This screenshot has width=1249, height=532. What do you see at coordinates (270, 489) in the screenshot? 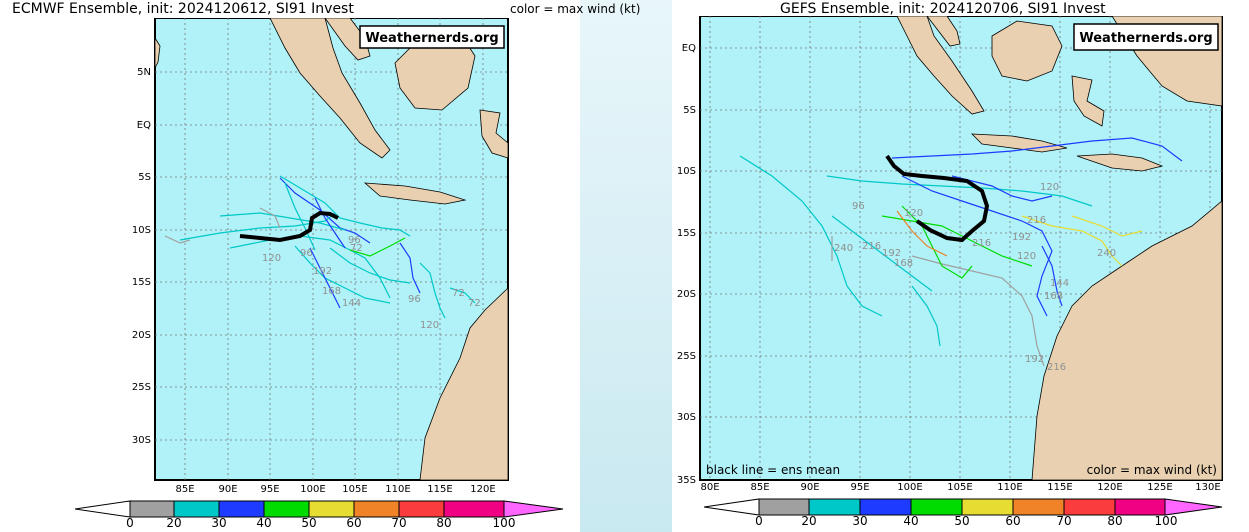
I see `lon-label: 95E` at bounding box center [270, 489].